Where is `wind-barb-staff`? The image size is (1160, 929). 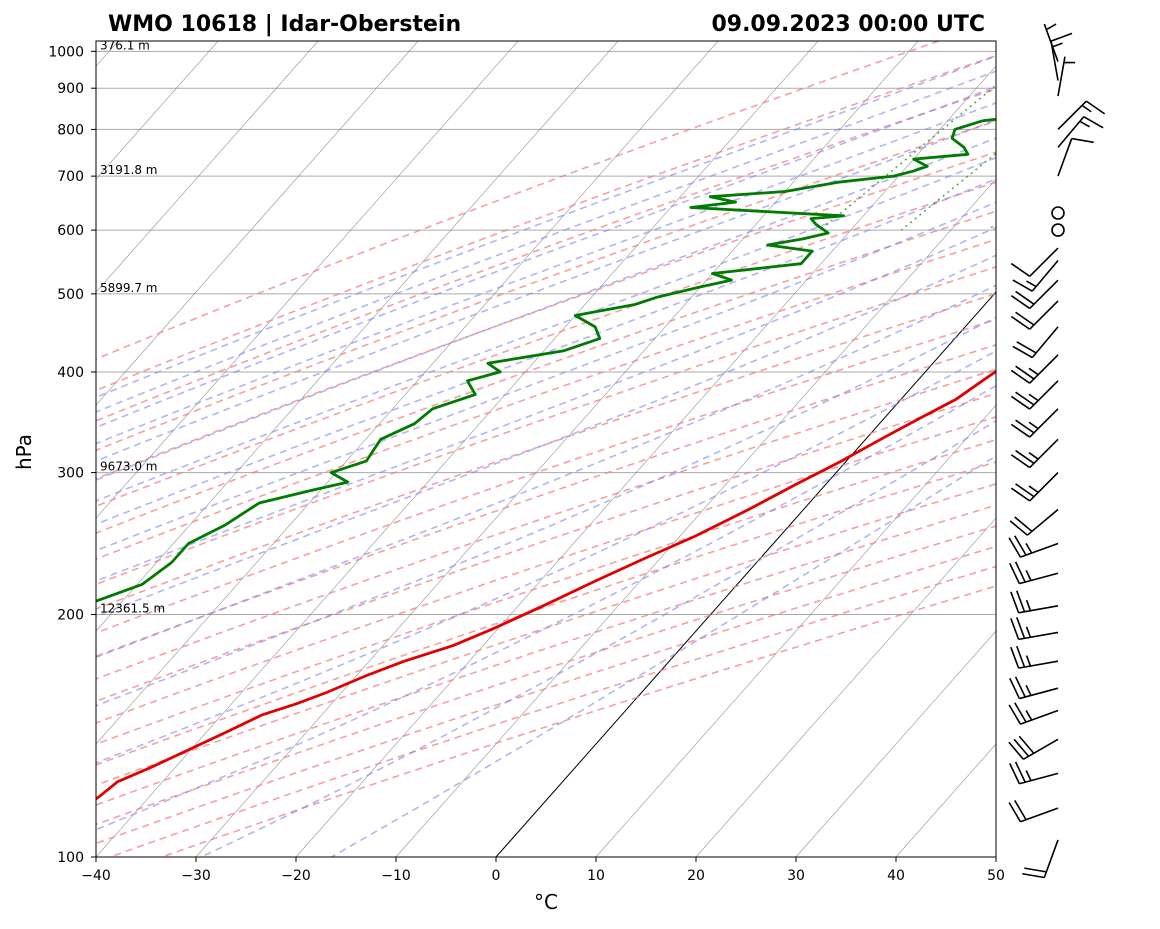 wind-barb-staff is located at coordinates (1044, 262).